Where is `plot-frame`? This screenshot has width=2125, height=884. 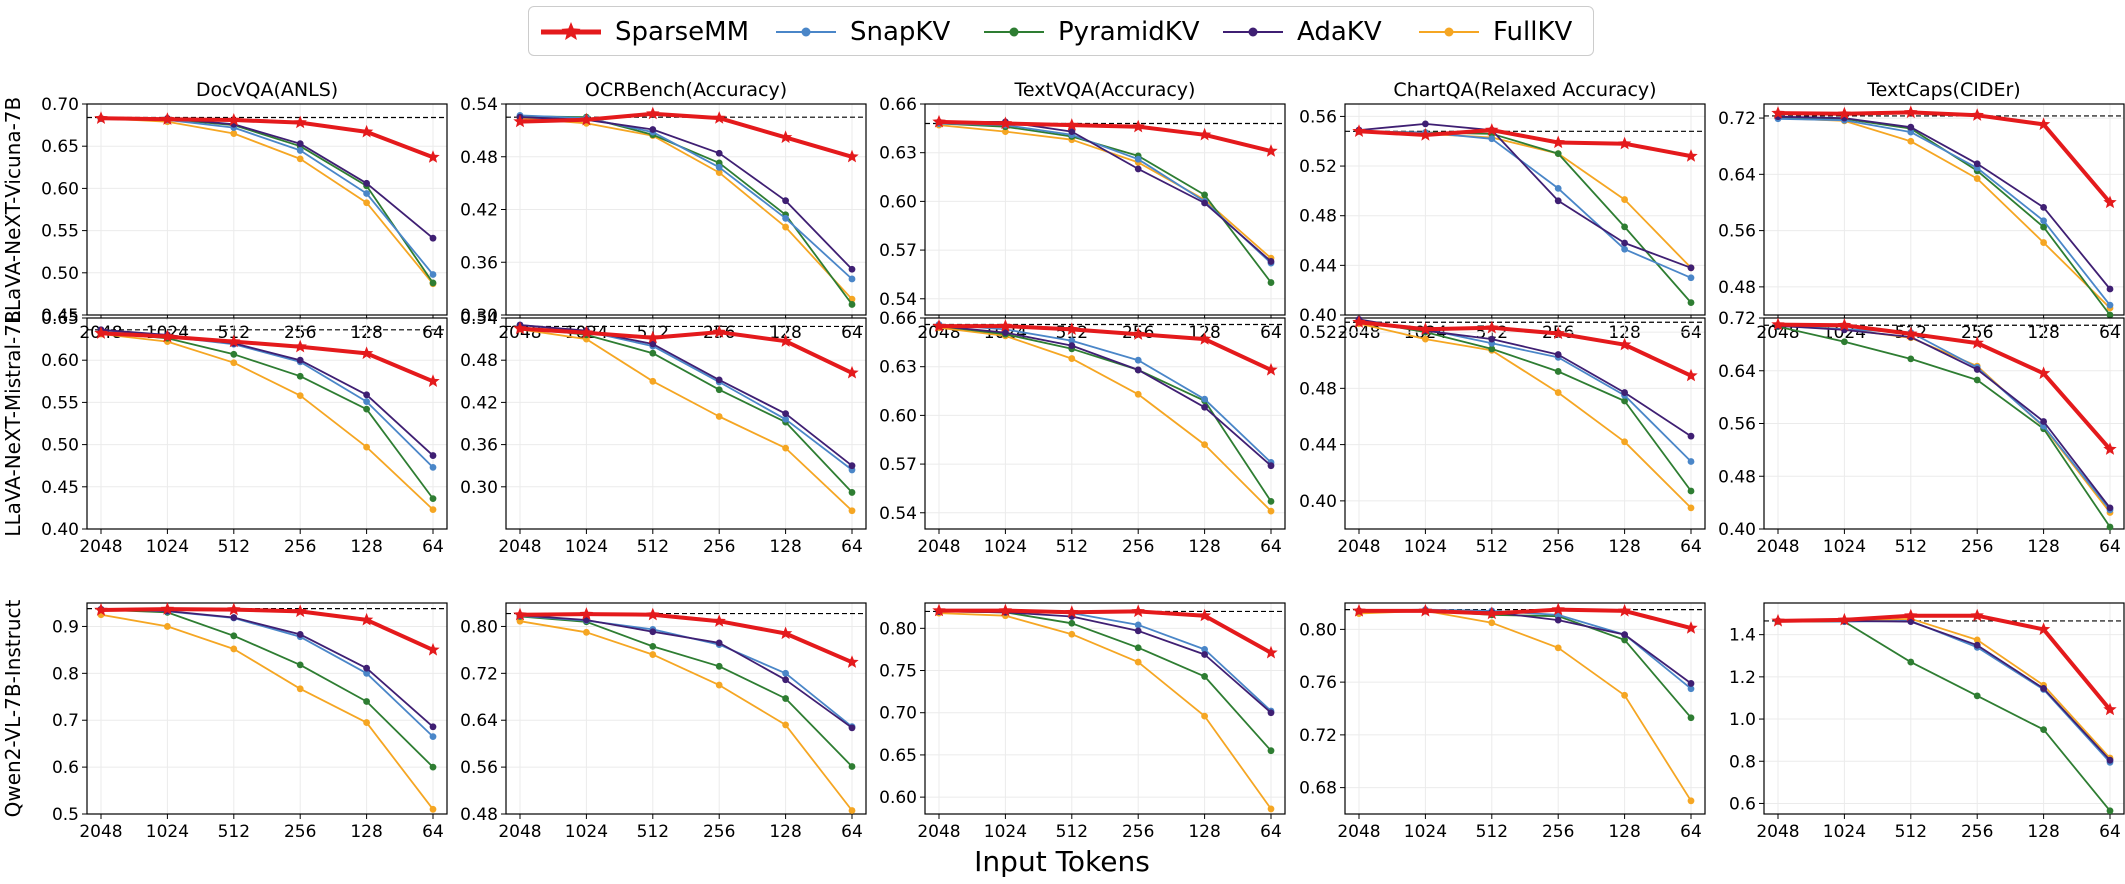
plot-frame is located at coordinates (686, 708).